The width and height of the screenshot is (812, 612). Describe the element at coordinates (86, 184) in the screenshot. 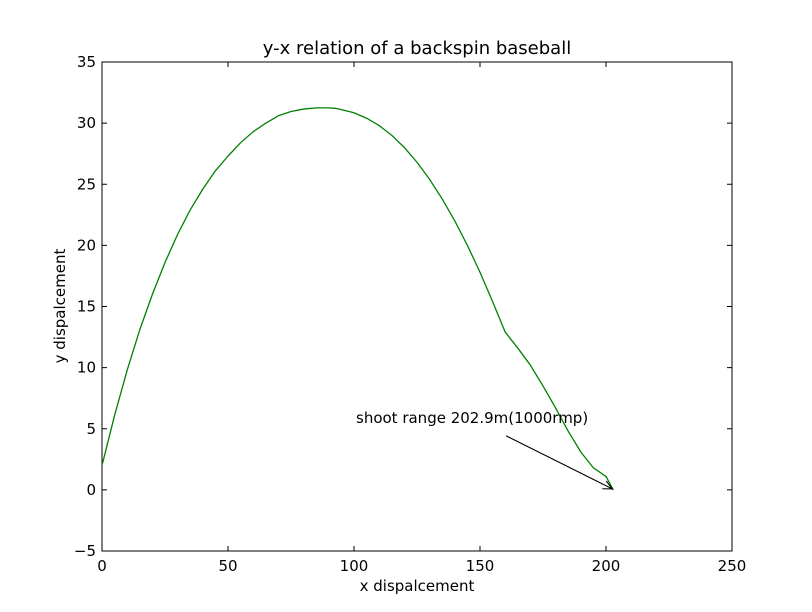

I see `y-tick-label: 25` at that location.